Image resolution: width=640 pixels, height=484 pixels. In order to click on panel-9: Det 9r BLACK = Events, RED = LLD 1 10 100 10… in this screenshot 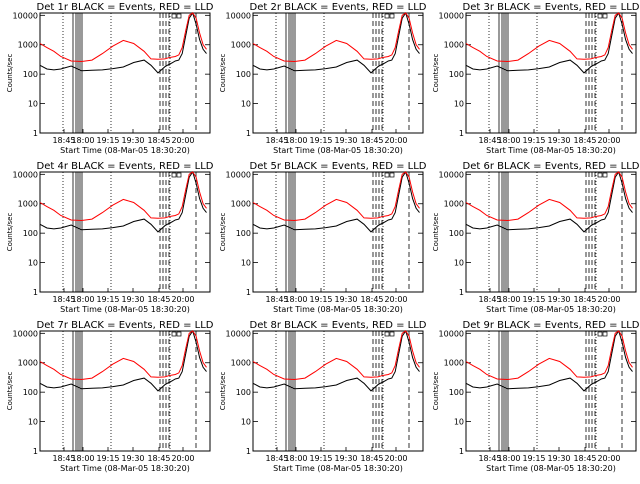, I will do `click(536, 396)`.